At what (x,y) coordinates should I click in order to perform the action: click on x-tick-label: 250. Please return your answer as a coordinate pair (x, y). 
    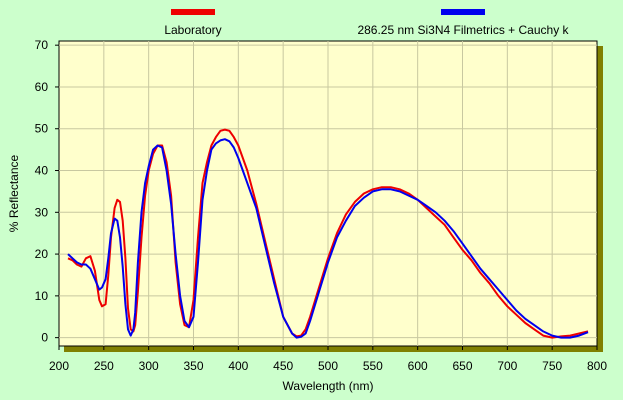
    Looking at the image, I should click on (104, 366).